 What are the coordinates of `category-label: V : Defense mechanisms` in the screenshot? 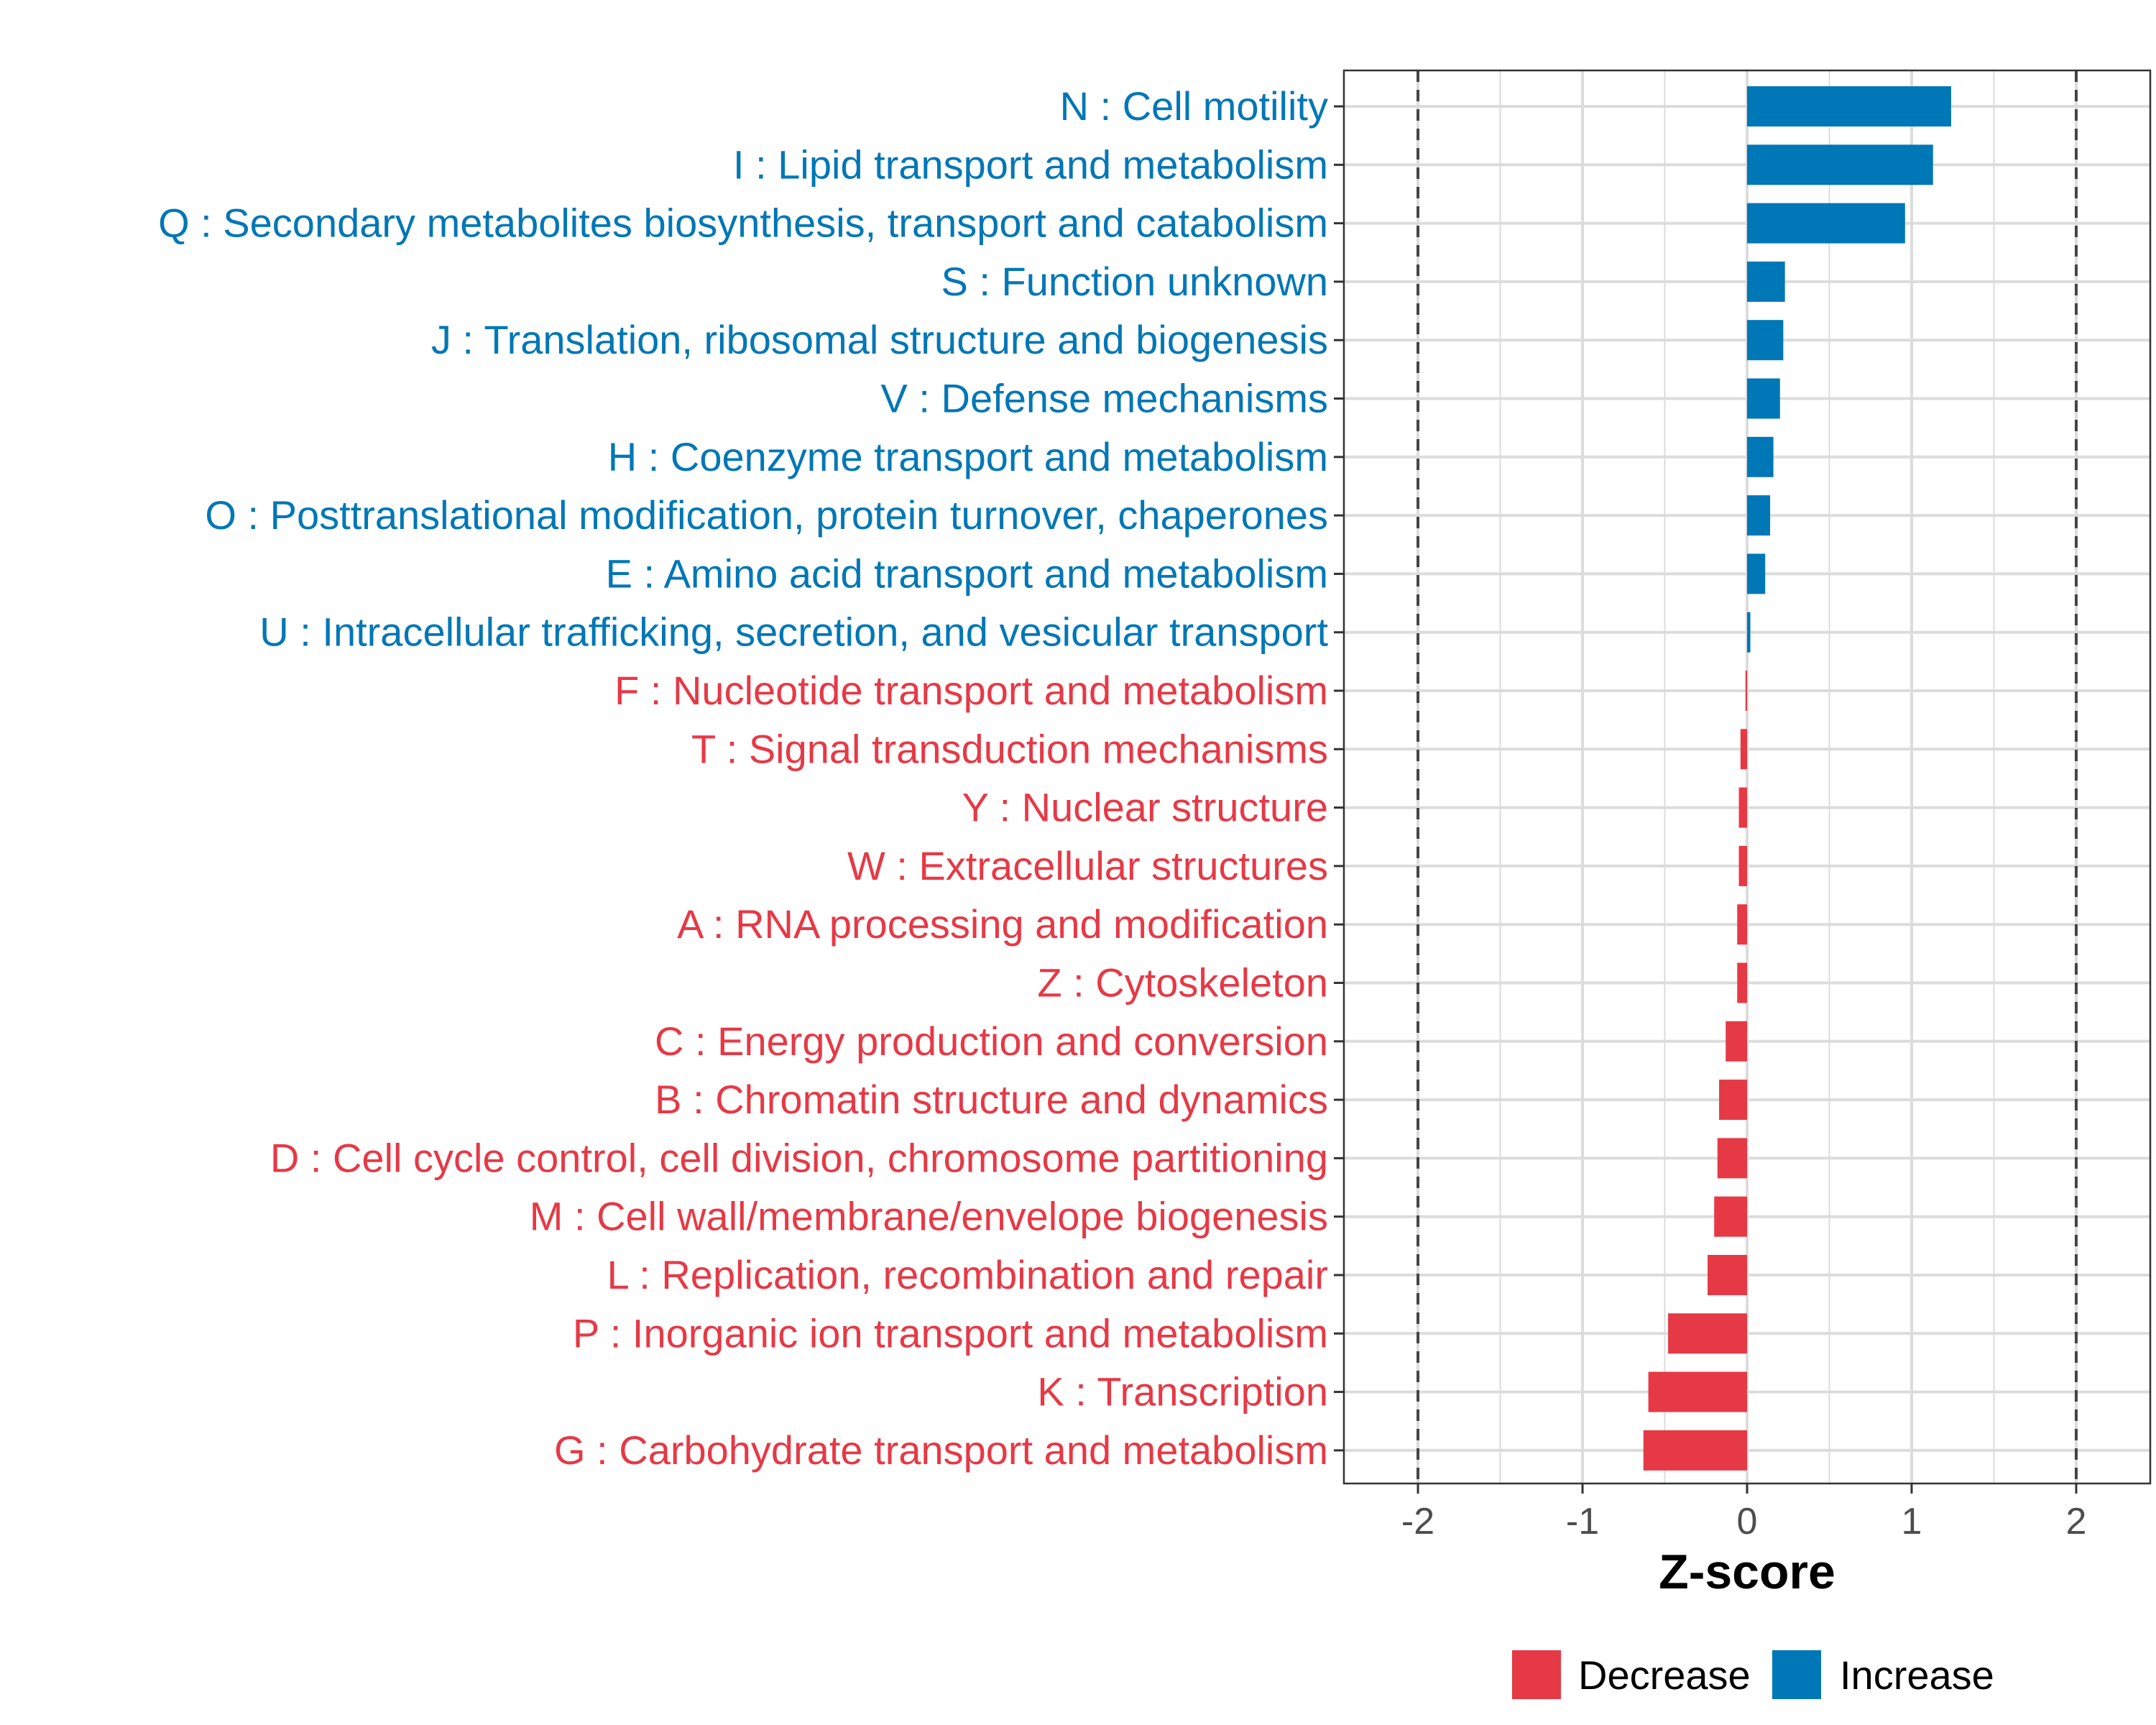 It's located at (1104, 398).